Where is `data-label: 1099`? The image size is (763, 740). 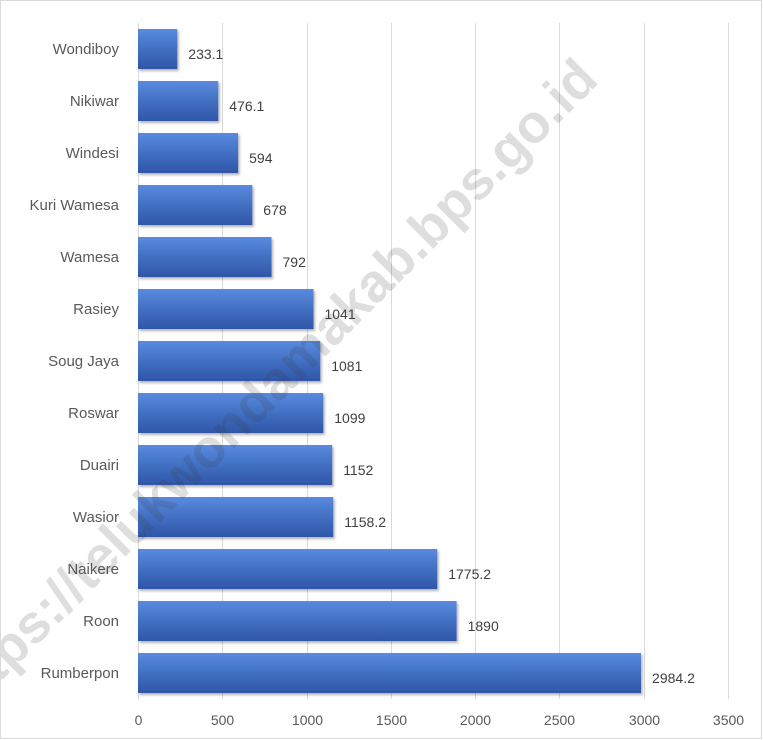
data-label: 1099 is located at coordinates (349, 418).